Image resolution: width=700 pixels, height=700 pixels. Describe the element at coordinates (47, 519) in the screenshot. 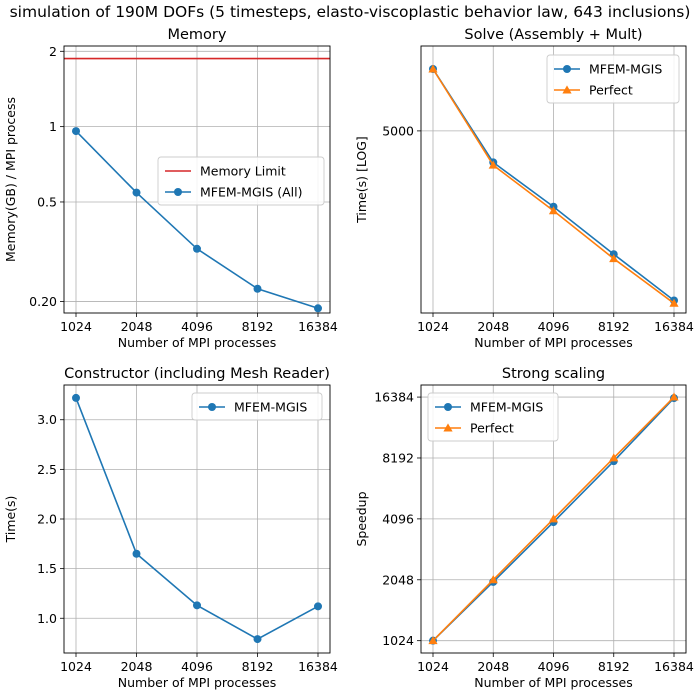

I see `y-tick-label: 2.0` at that location.